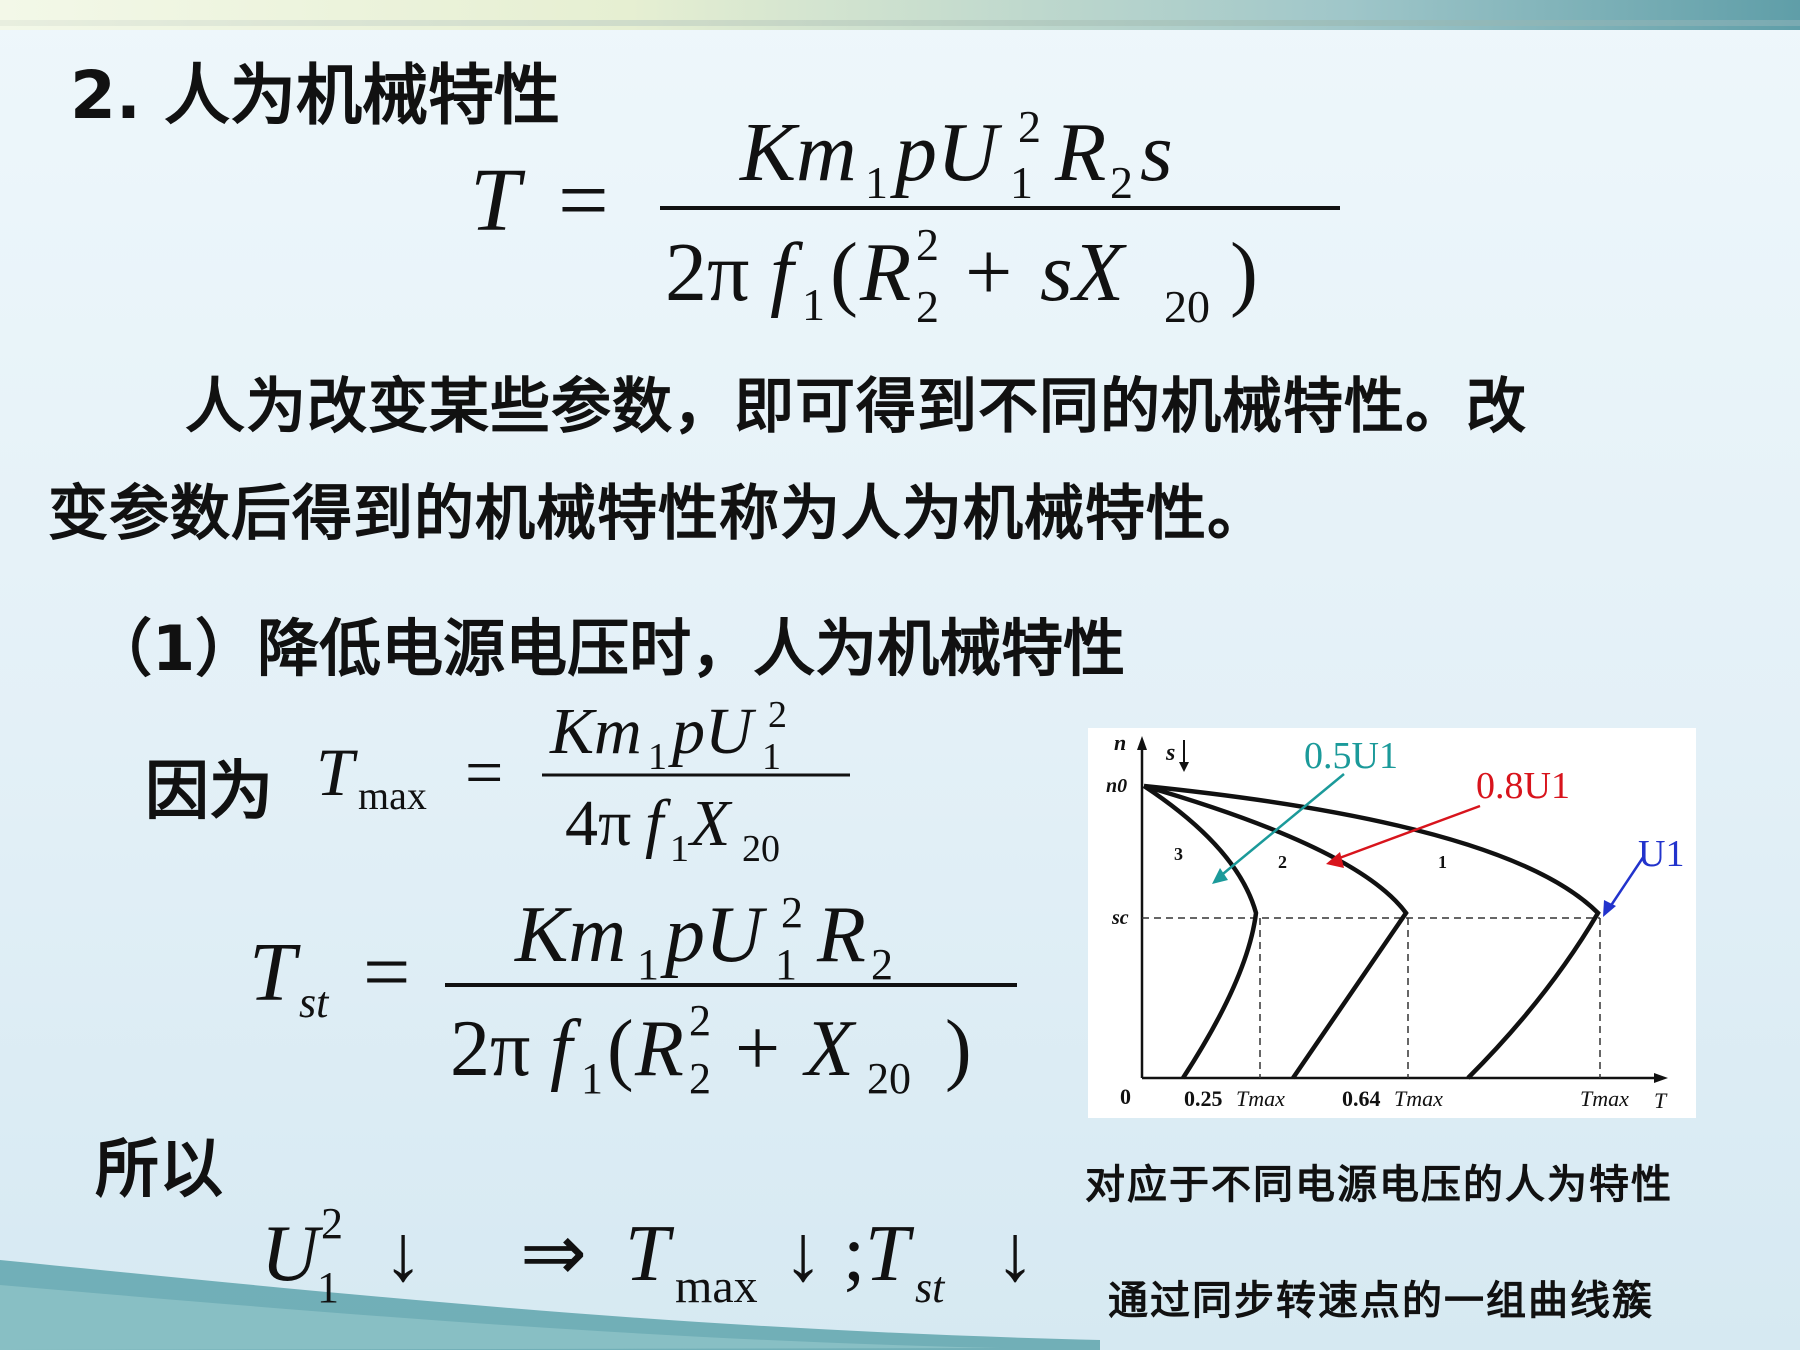 The height and width of the screenshot is (1350, 1800). I want to click on voltage-arrowhead-full, so click(1609, 908).